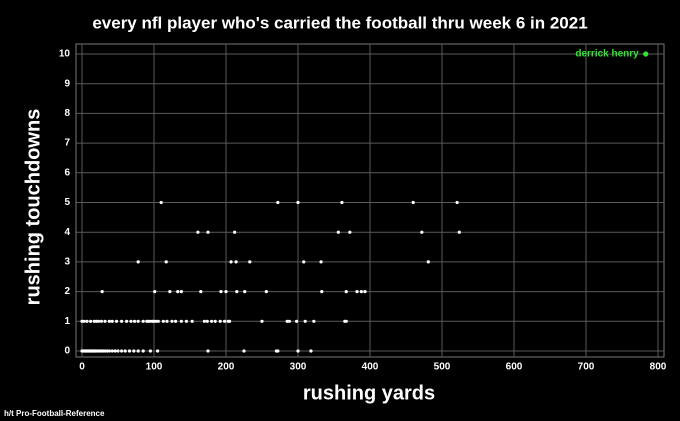 The image size is (680, 421). What do you see at coordinates (658, 367) in the screenshot?
I see `x-tick-label: 800` at bounding box center [658, 367].